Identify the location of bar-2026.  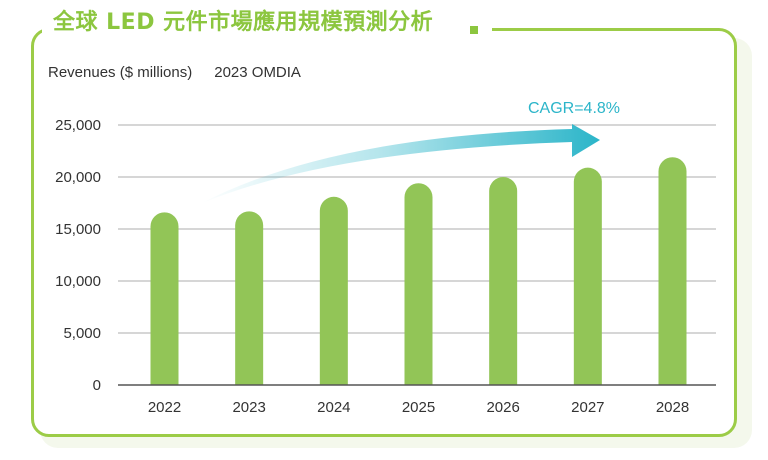
(503, 280).